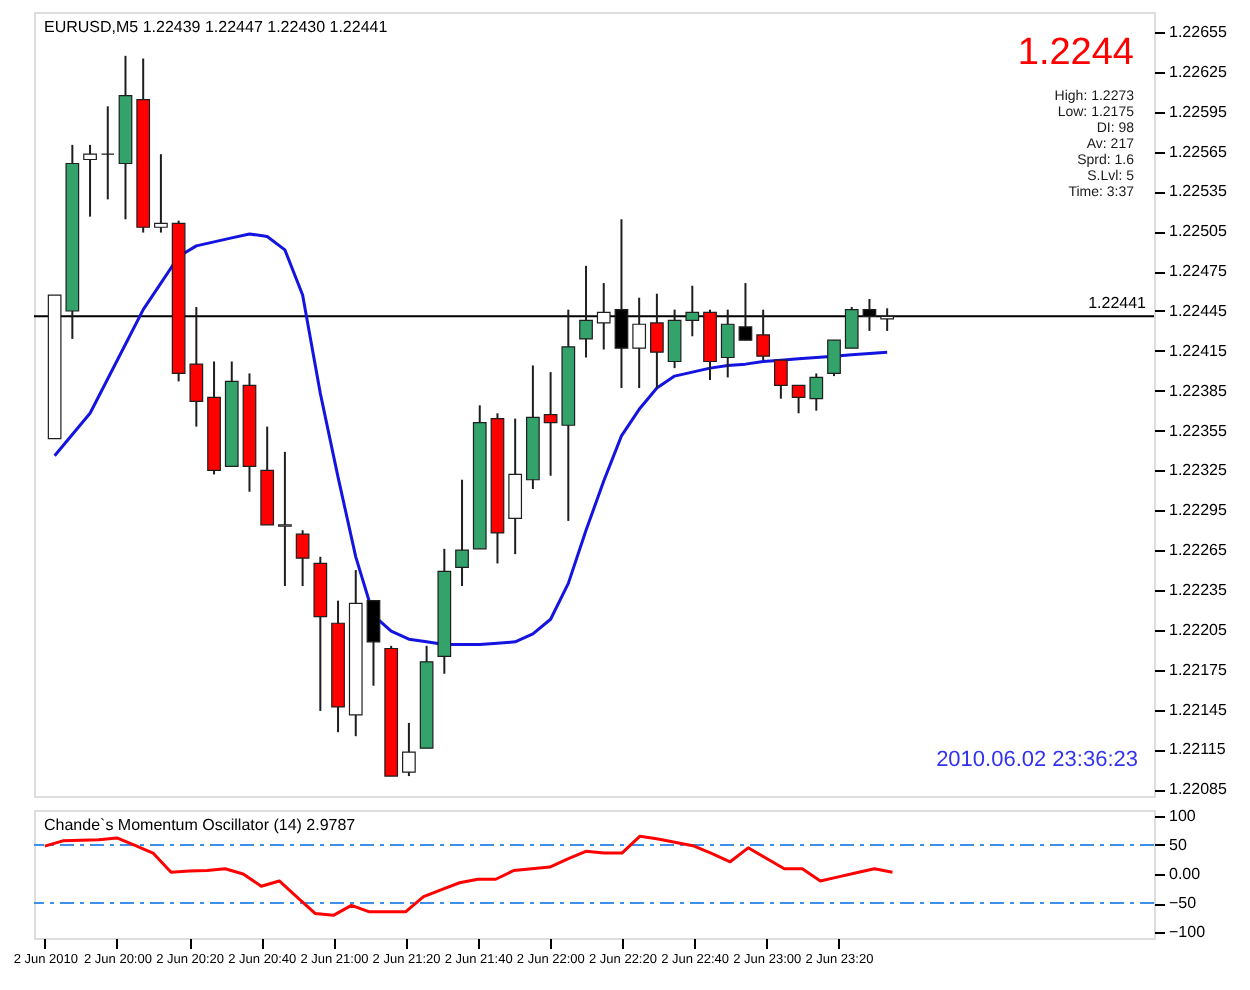 Image resolution: width=1250 pixels, height=990 pixels. I want to click on y-tick-label: 1.22115, so click(1198, 749).